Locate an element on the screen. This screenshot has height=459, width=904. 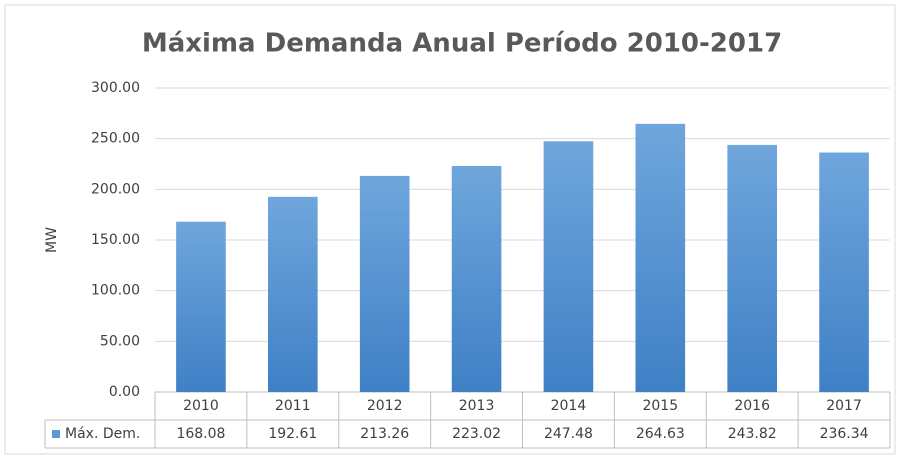
chart-title: Máxima Demanda Anual Período 2010-2017 is located at coordinates (462, 44).